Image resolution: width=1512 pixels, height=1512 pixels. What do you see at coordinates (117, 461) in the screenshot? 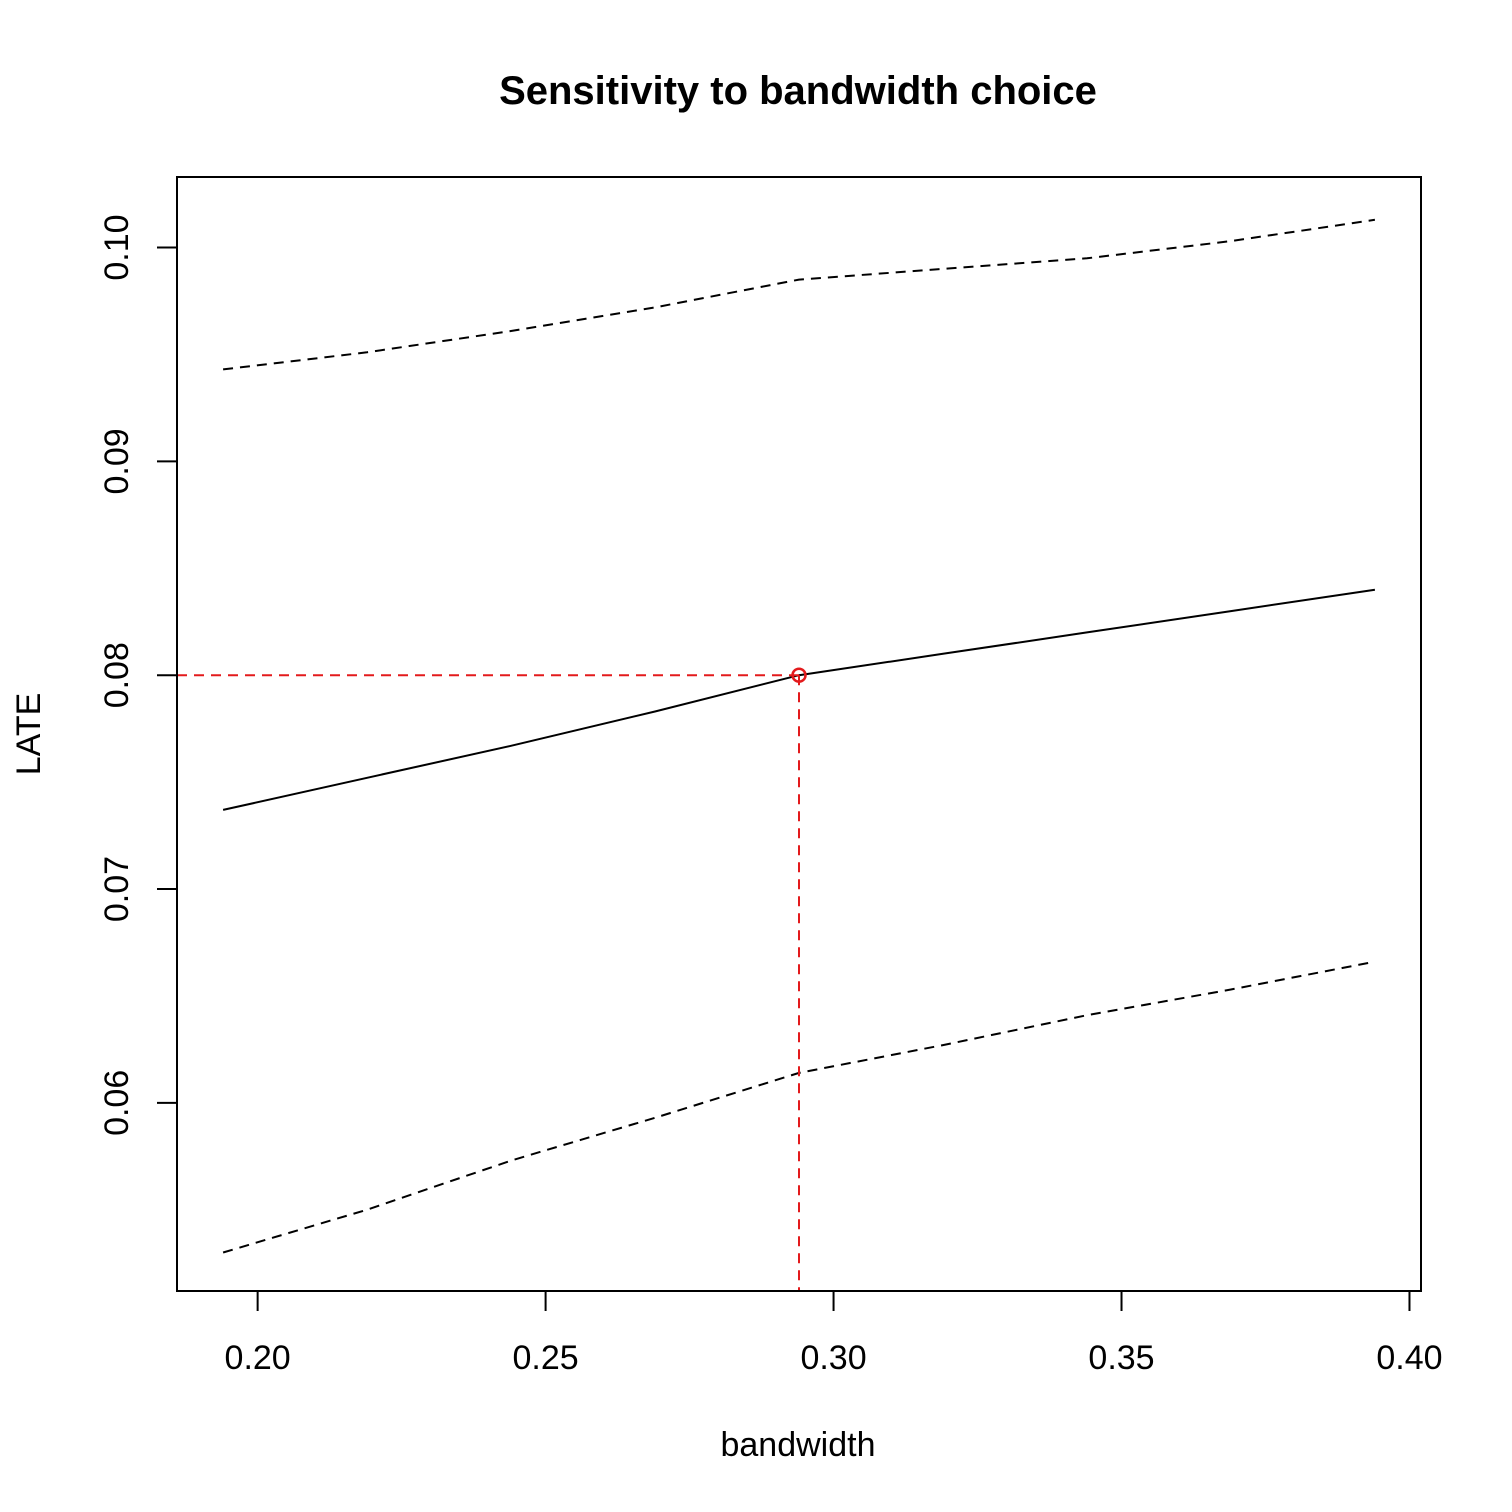
I see `y-tick-label: 0.09` at bounding box center [117, 461].